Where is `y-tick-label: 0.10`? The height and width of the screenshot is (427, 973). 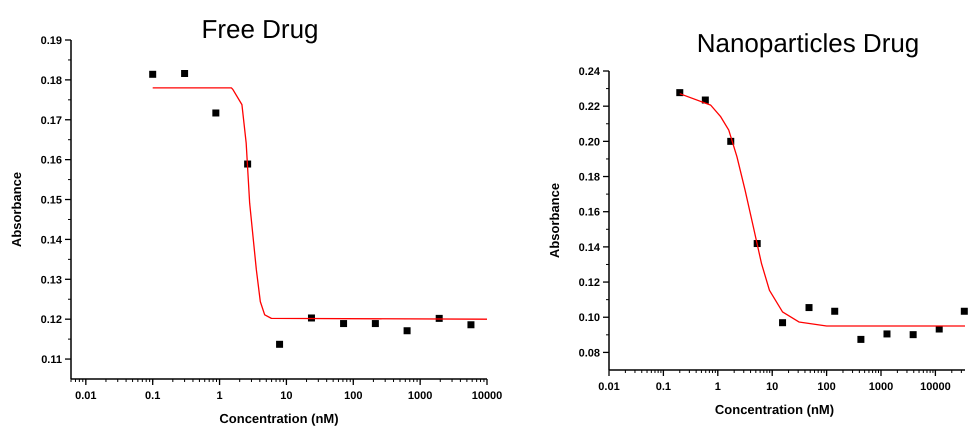 y-tick-label: 0.10 is located at coordinates (589, 318).